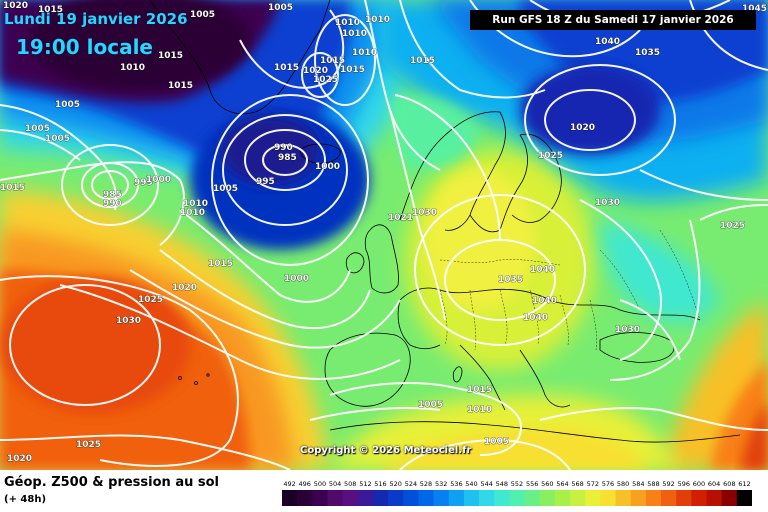 This screenshot has width=768, height=512. Describe the element at coordinates (111, 482) in the screenshot. I see `legend-title: Géop. Z500 & pression au sol` at that location.